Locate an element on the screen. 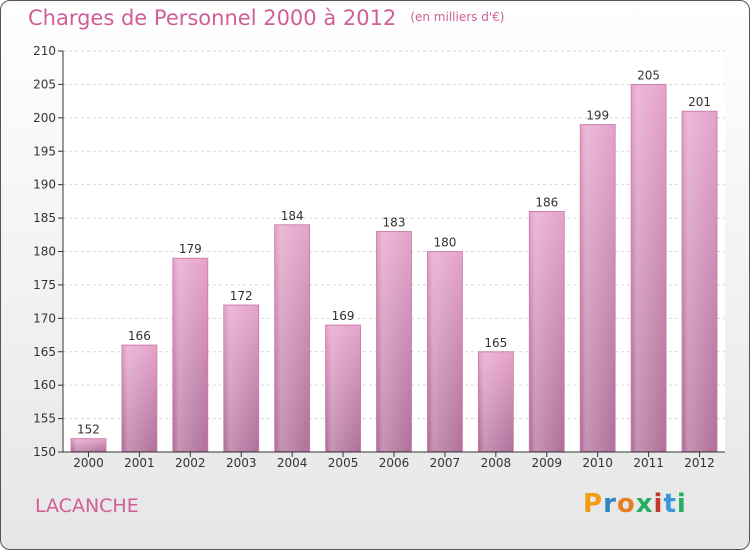 Image resolution: width=750 pixels, height=550 pixels. y-tick-label: 160 is located at coordinates (44, 385).